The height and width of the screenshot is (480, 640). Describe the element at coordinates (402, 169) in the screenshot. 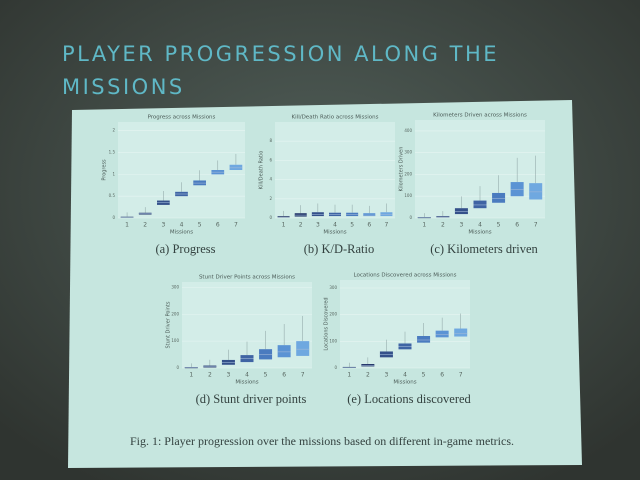

I see `y-axis-label: Kilometers Driven` at that location.